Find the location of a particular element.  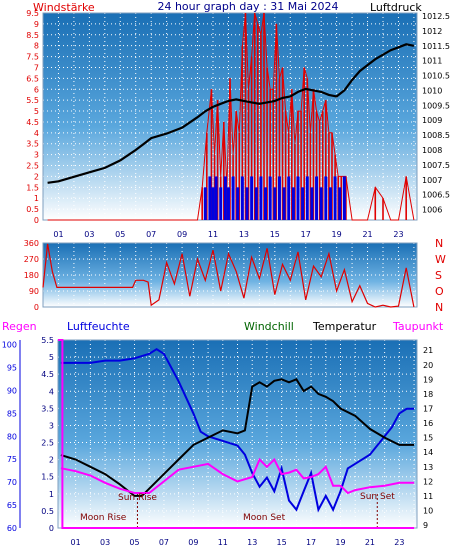

temperature-tick-label: 15 is located at coordinates (428, 438).